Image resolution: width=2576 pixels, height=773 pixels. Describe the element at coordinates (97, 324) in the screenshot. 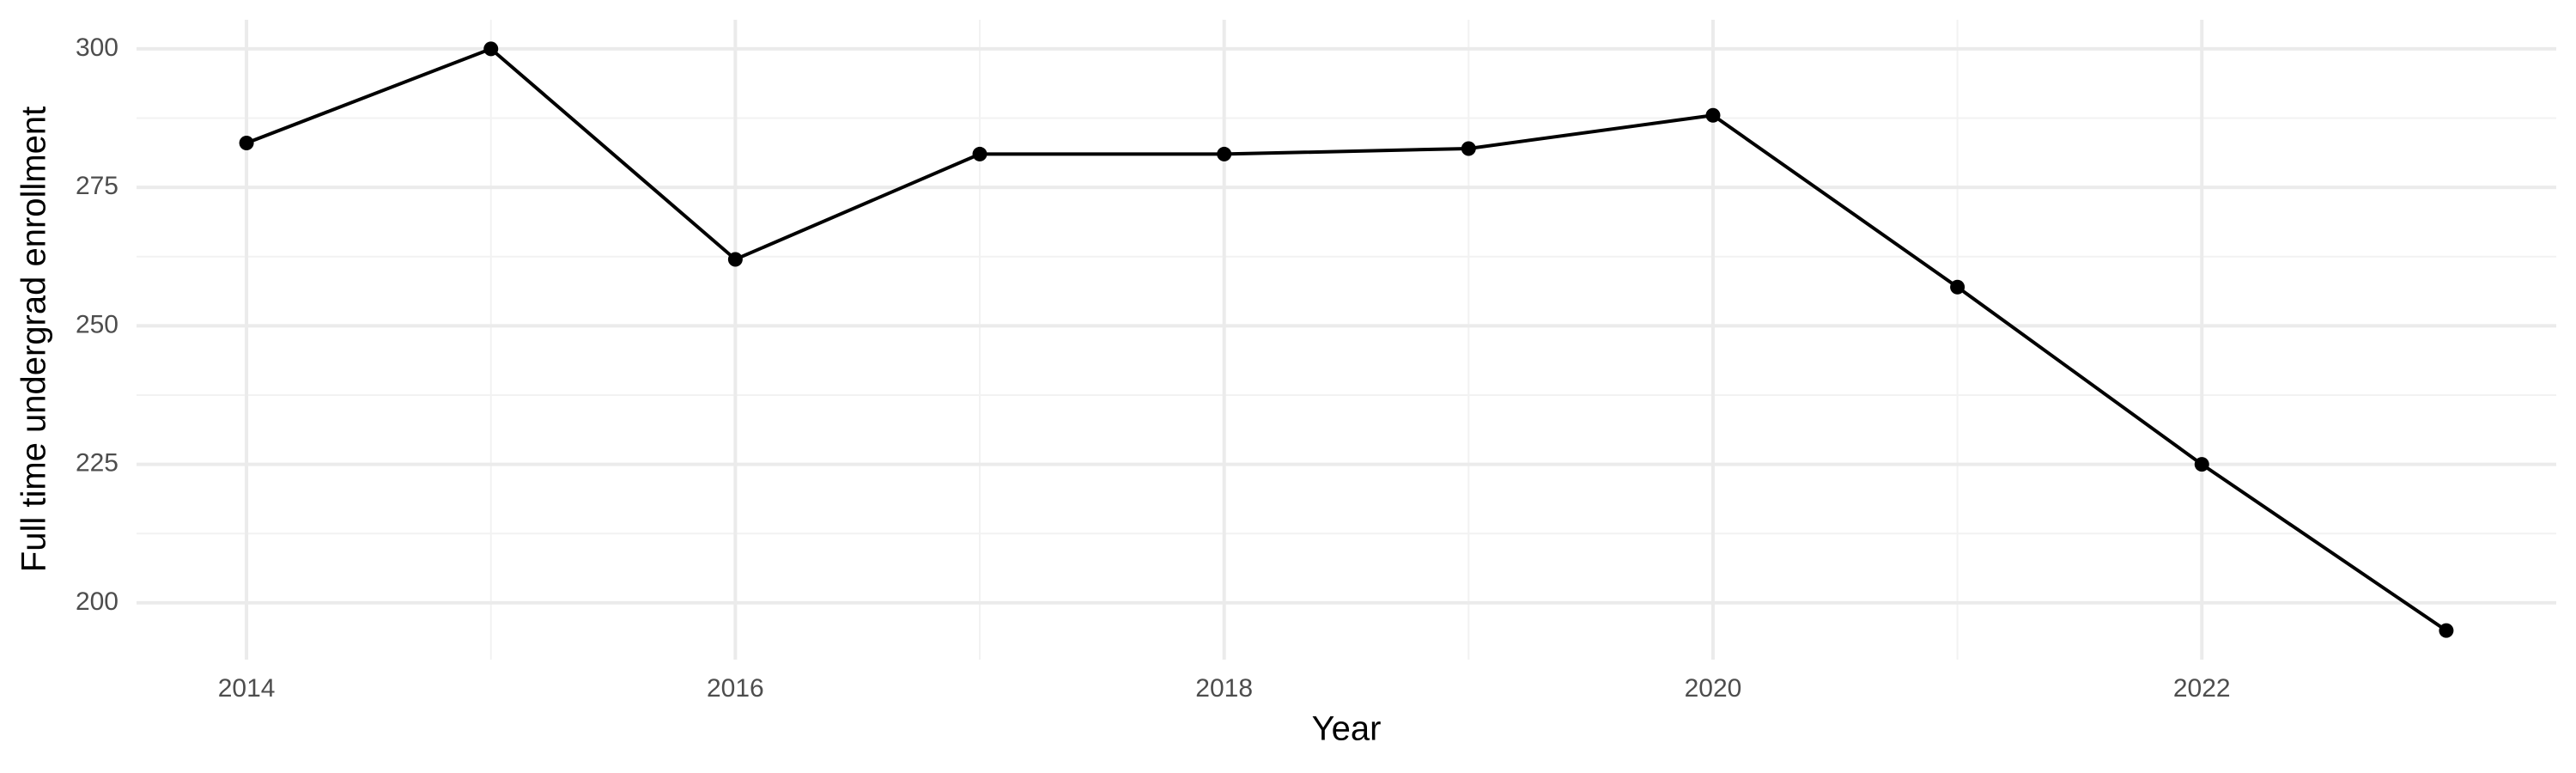

I see `y-tick-label: 250` at that location.